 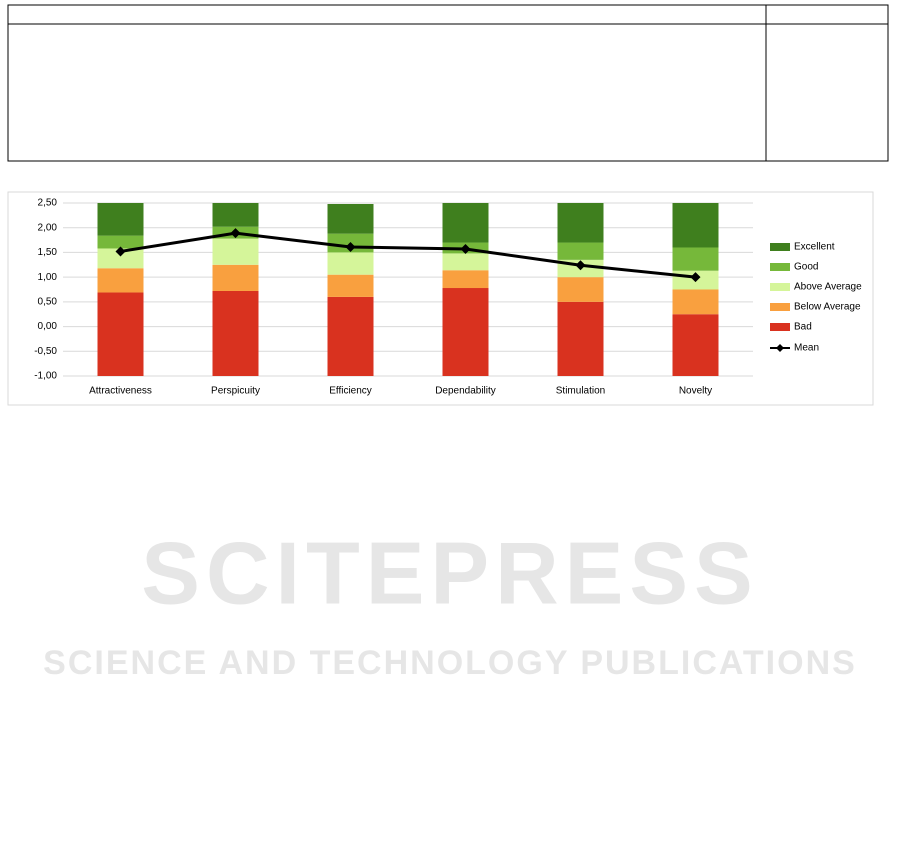 What do you see at coordinates (120, 391) in the screenshot?
I see `x-tick-label: Attractiveness` at bounding box center [120, 391].